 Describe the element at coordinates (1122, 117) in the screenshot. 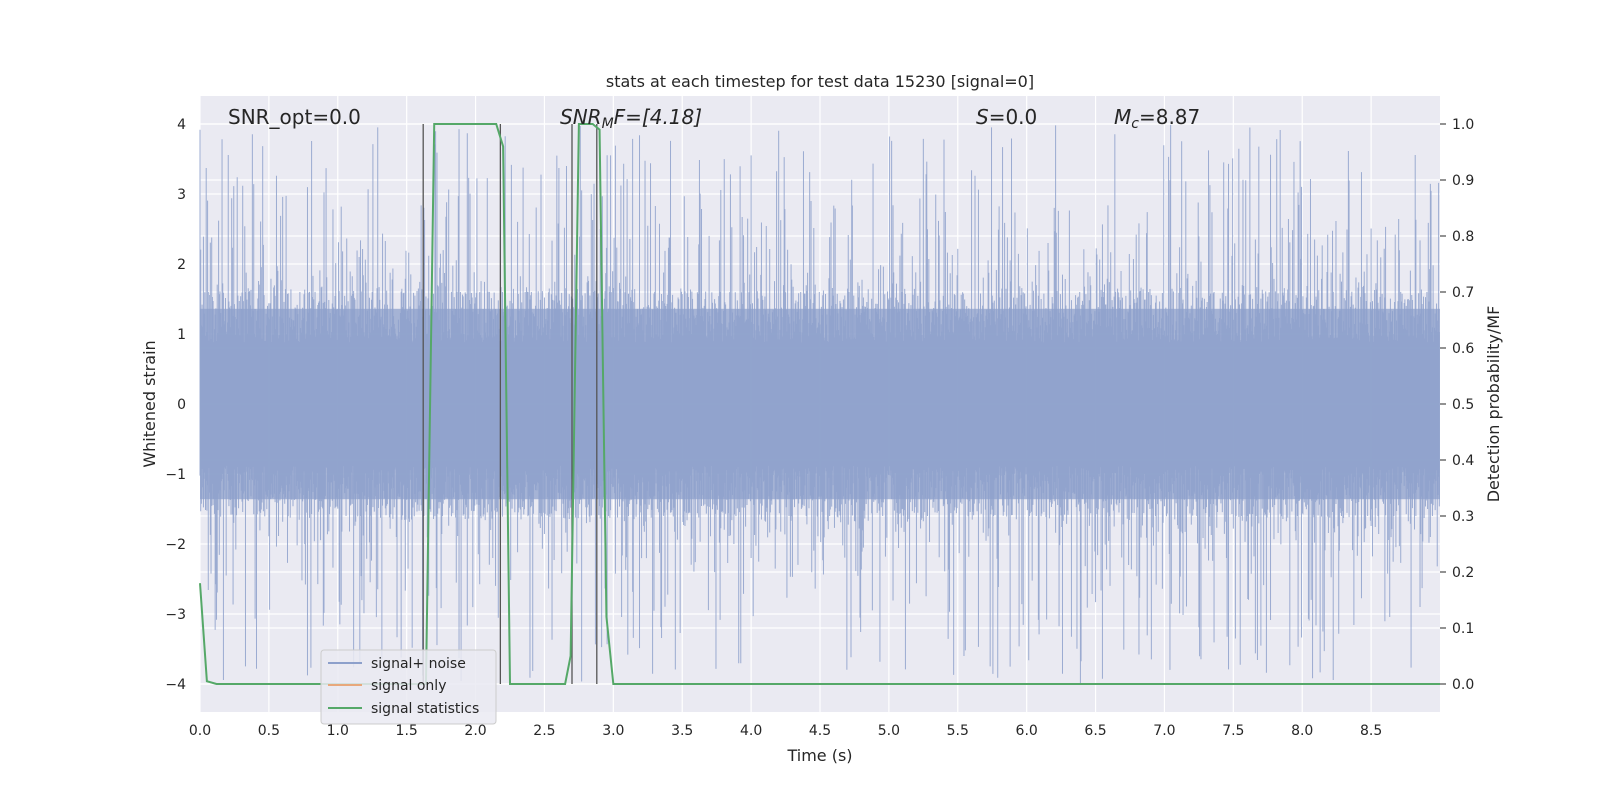

I see `annotation-mc-name: M` at that location.